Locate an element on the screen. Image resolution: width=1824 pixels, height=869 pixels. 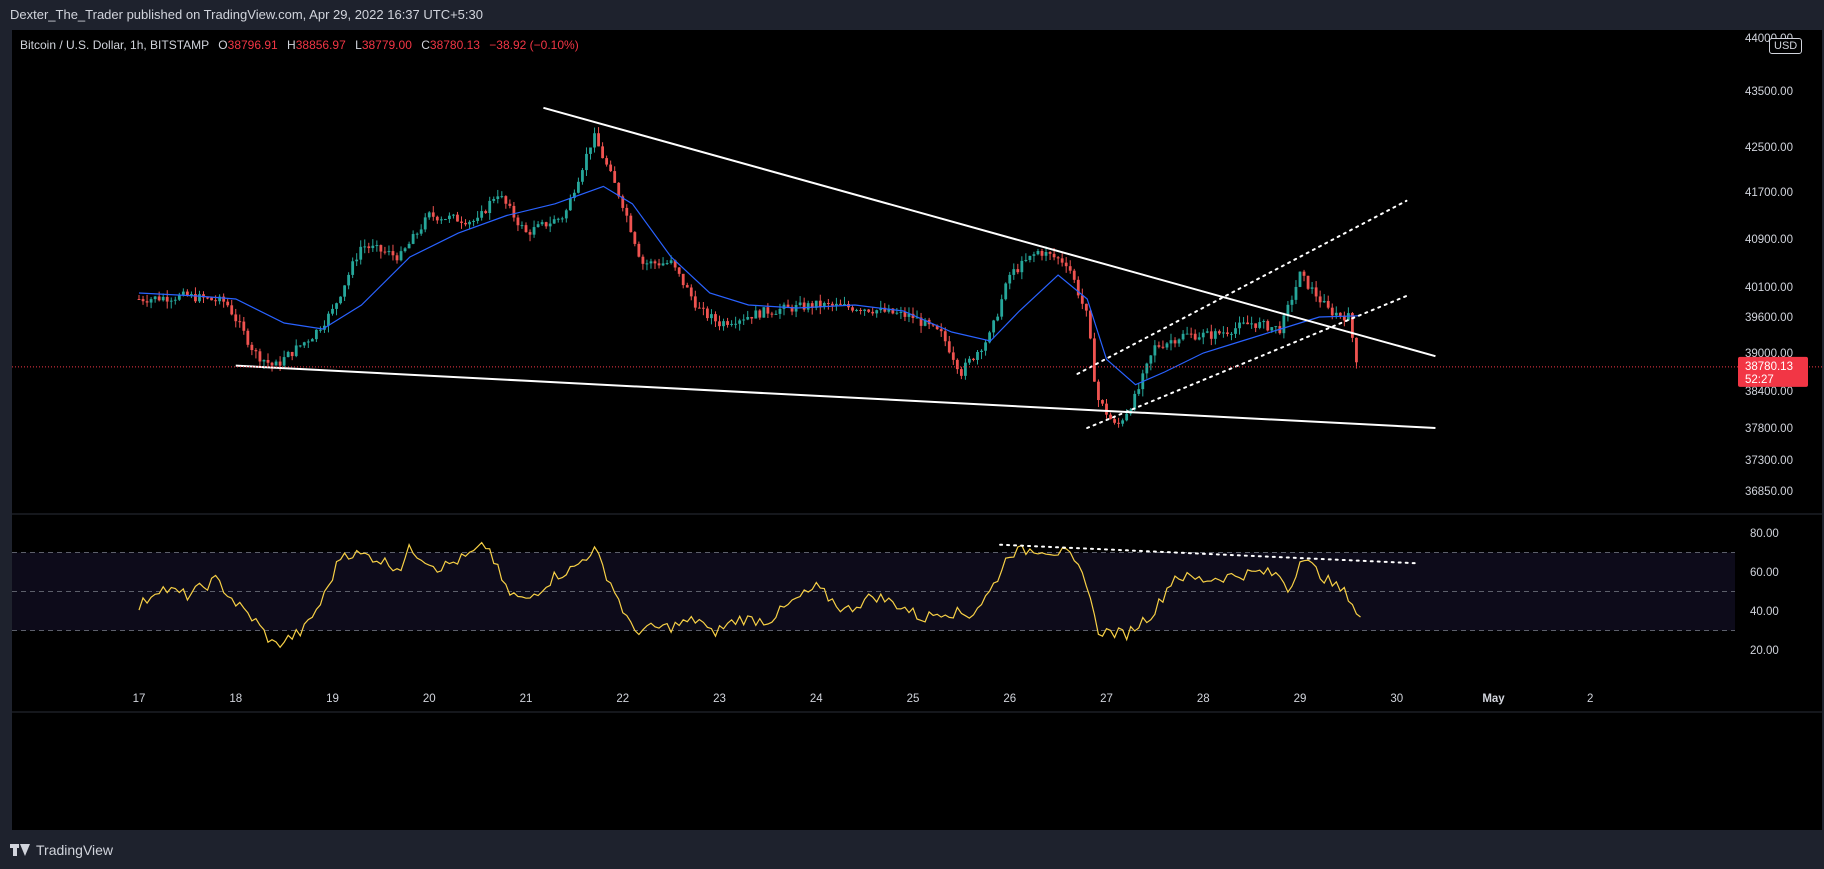
rsi-line is located at coordinates (749, 595).